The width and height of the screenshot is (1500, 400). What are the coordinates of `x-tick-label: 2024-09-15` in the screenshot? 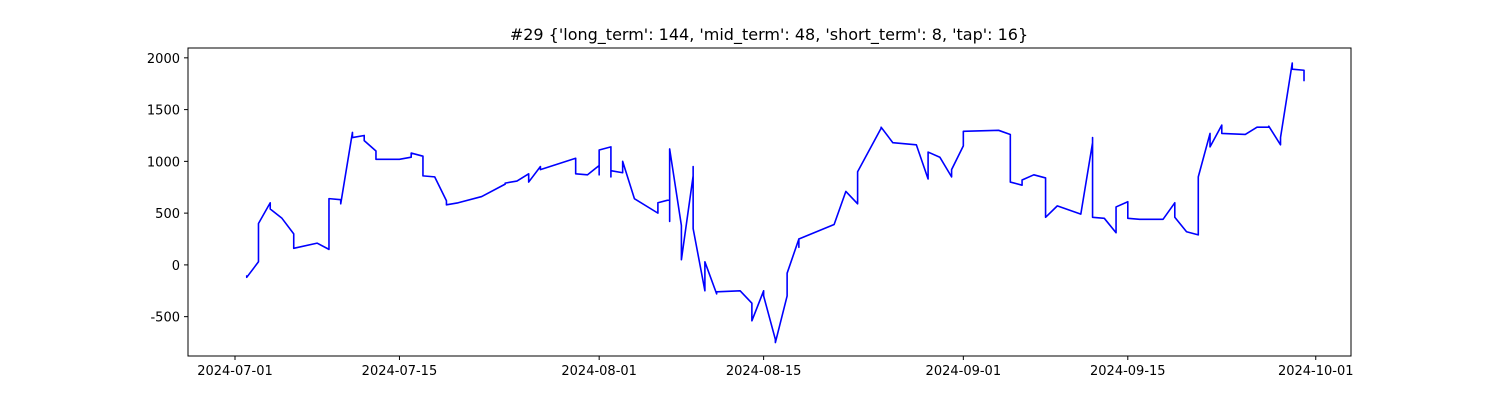 It's located at (1128, 371).